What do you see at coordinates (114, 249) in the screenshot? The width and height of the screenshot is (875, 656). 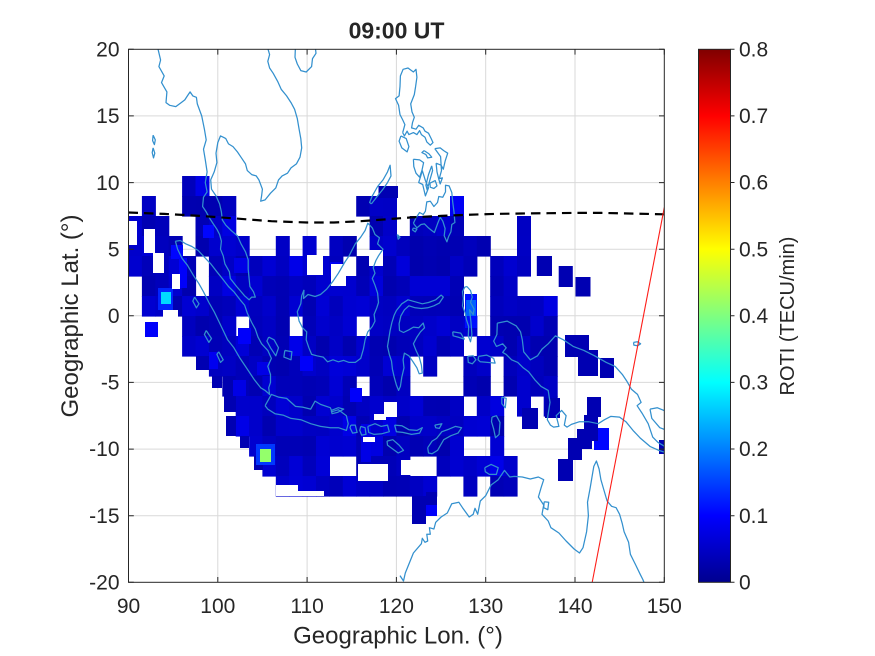 I see `svg-text: 5` at bounding box center [114, 249].